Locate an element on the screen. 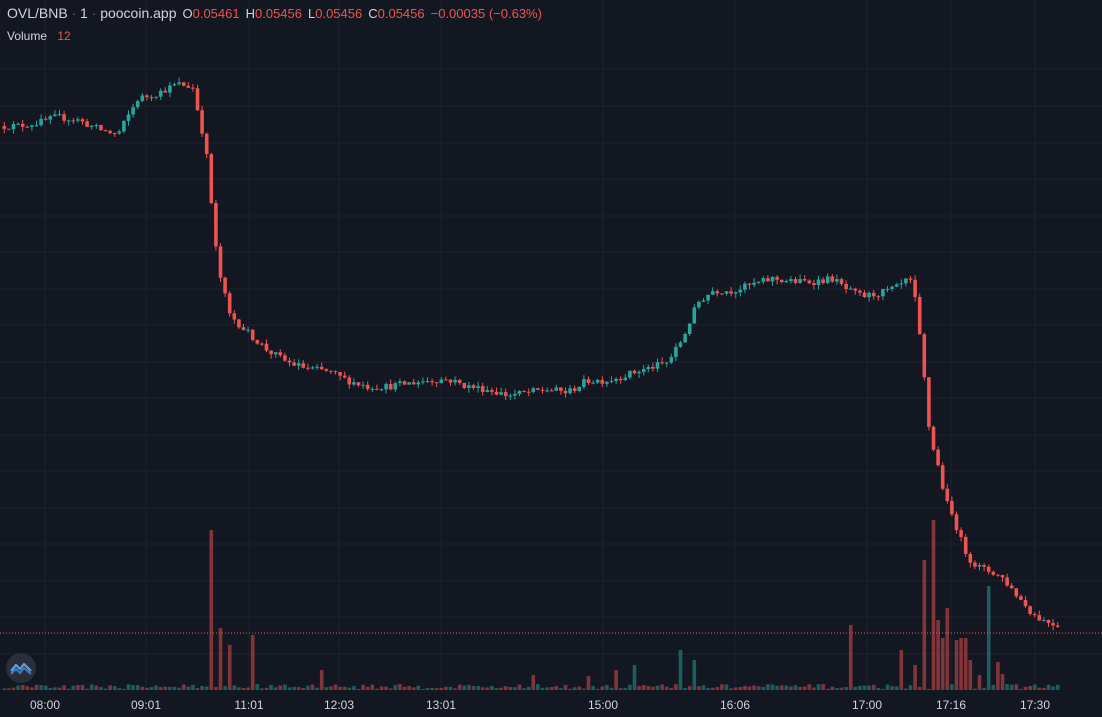 Image resolution: width=1102 pixels, height=717 pixels. high-value: 0.05456 is located at coordinates (278, 13).